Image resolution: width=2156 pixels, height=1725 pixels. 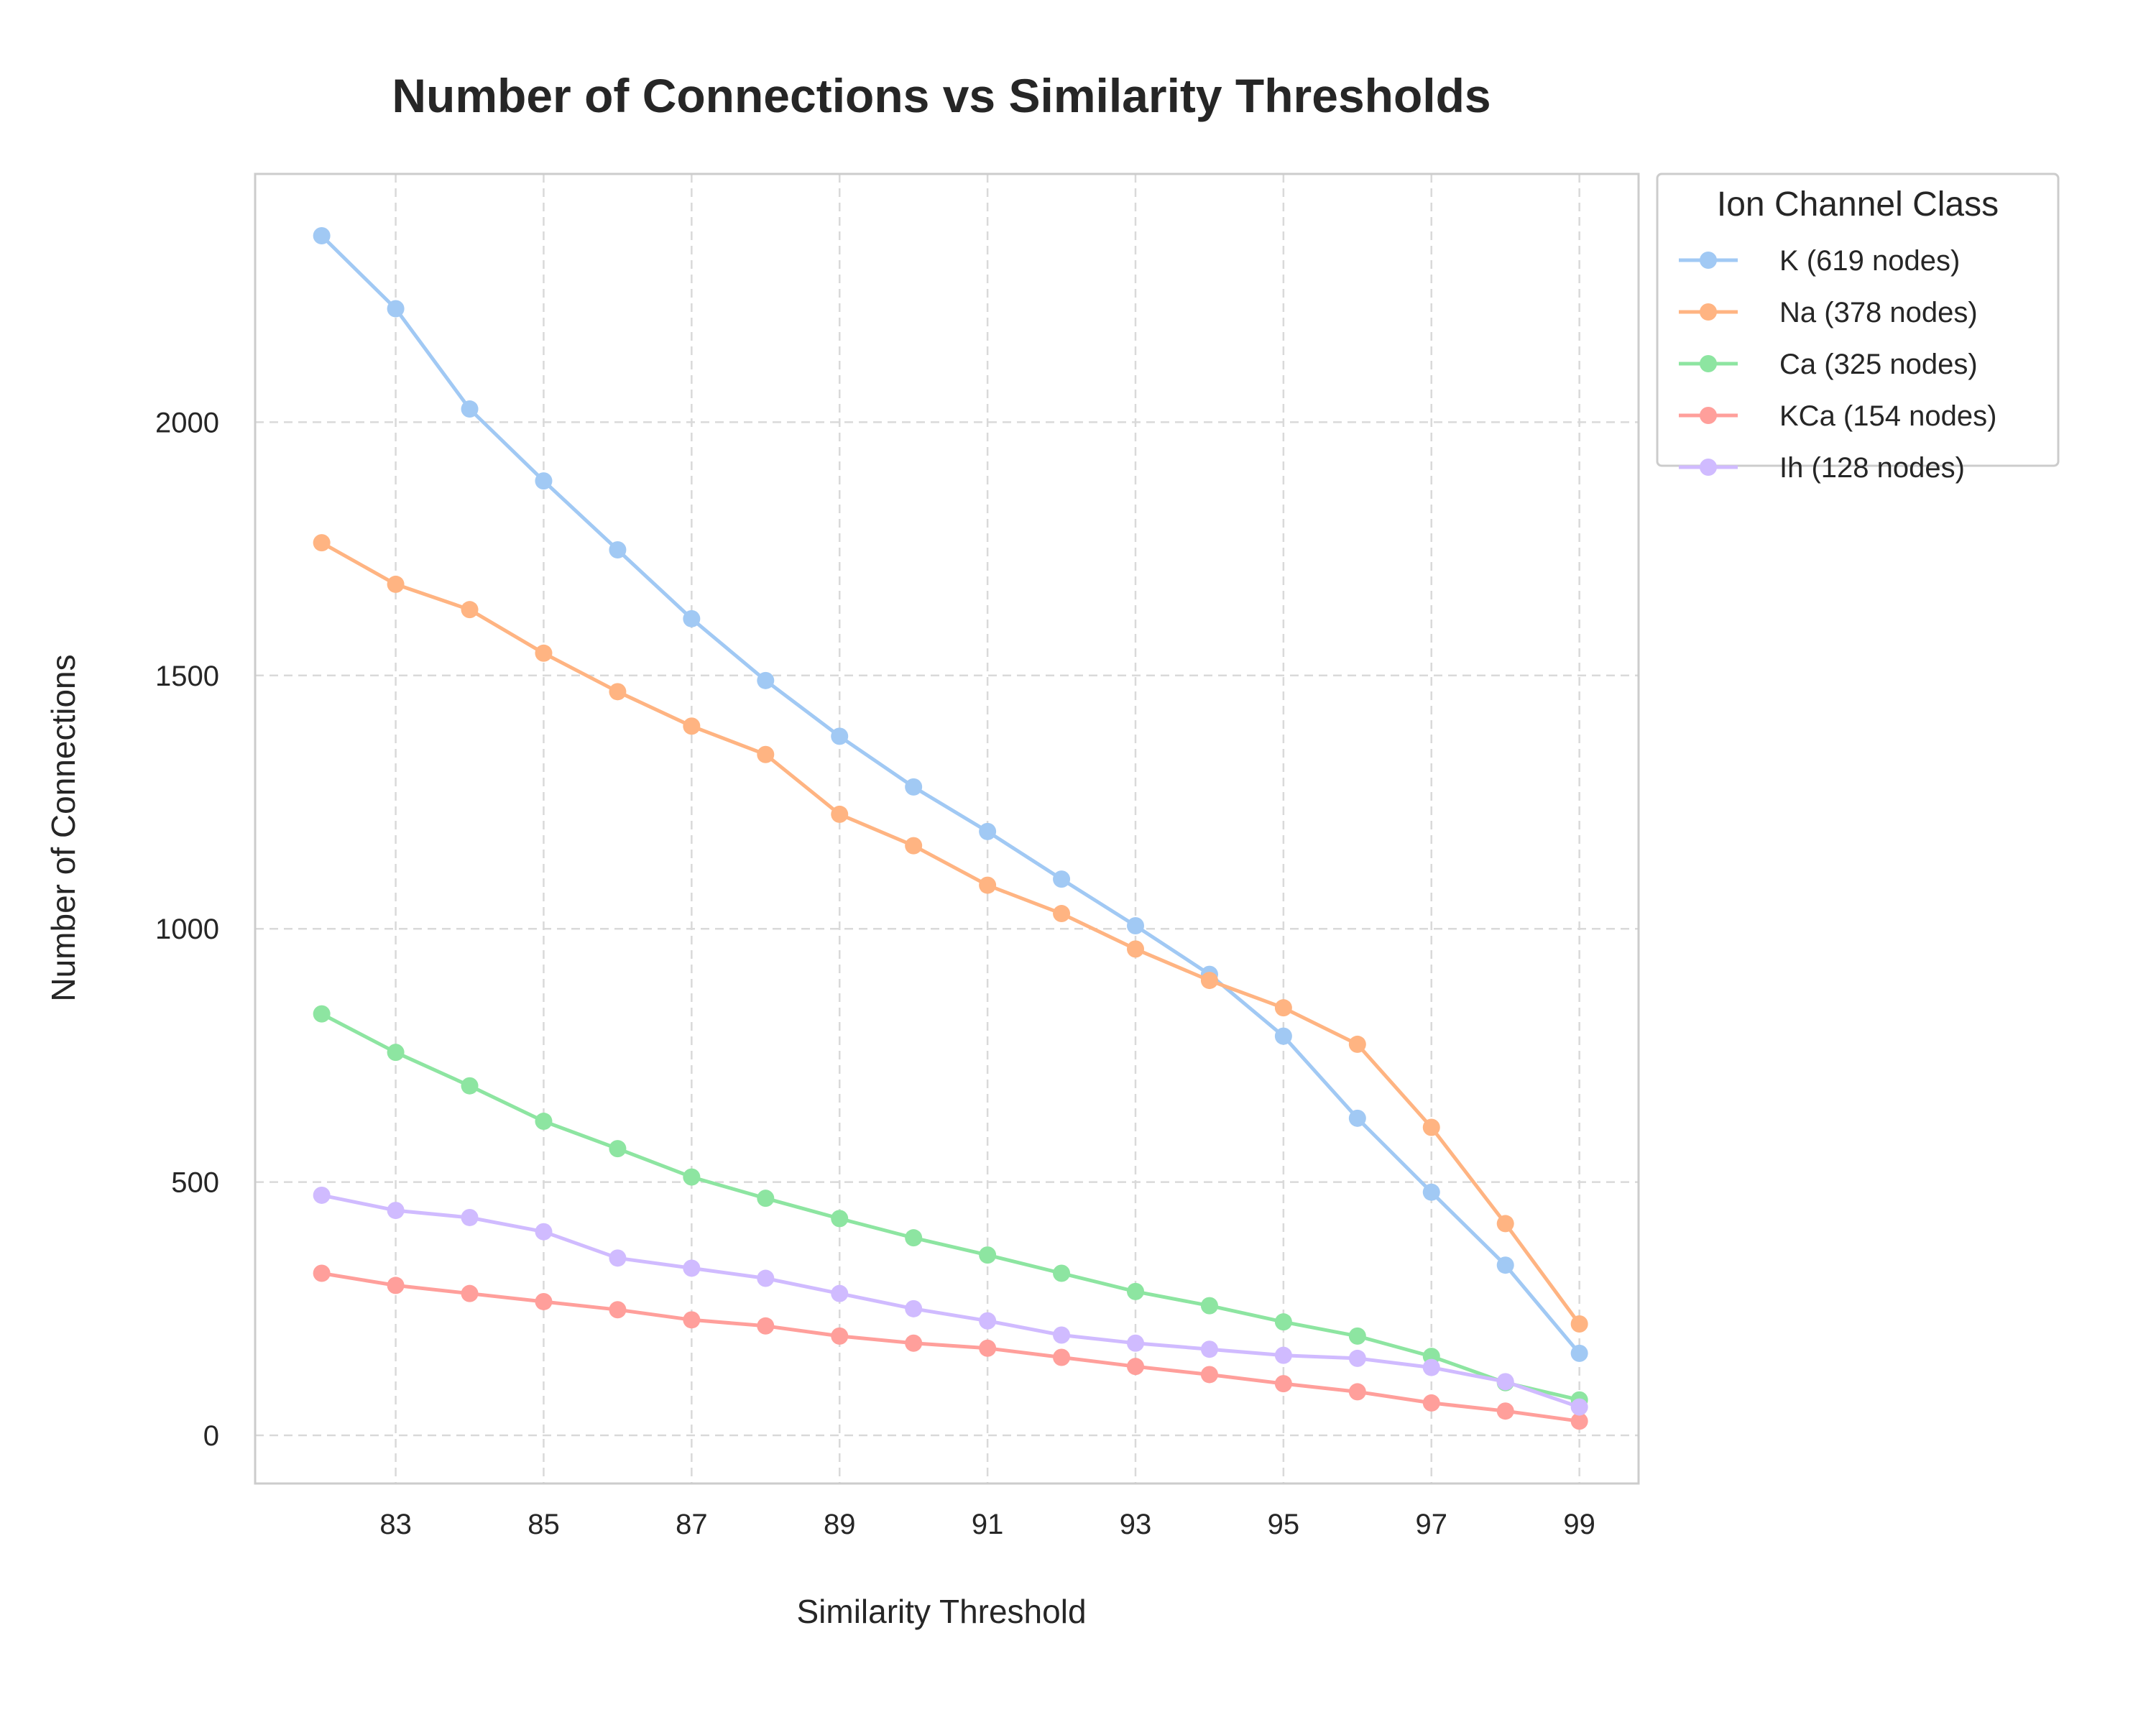 I want to click on legend-item: Ca (325 nodes), so click(x=1828, y=364).